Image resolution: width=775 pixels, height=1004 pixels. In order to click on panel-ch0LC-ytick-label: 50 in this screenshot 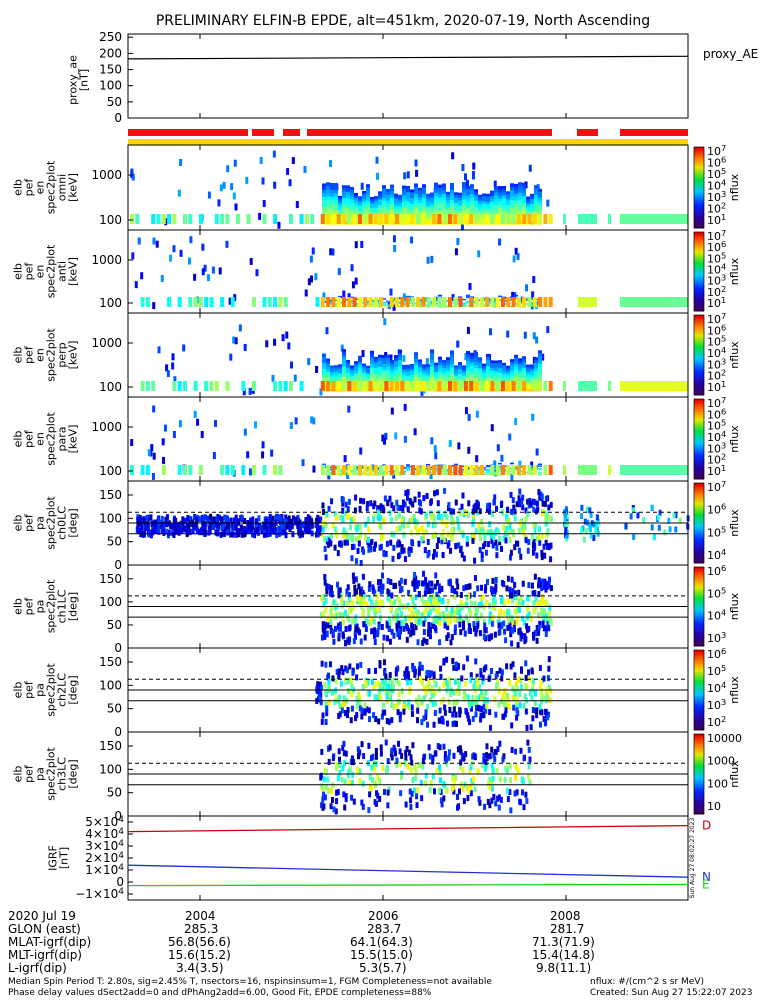, I will do `click(114, 542)`.